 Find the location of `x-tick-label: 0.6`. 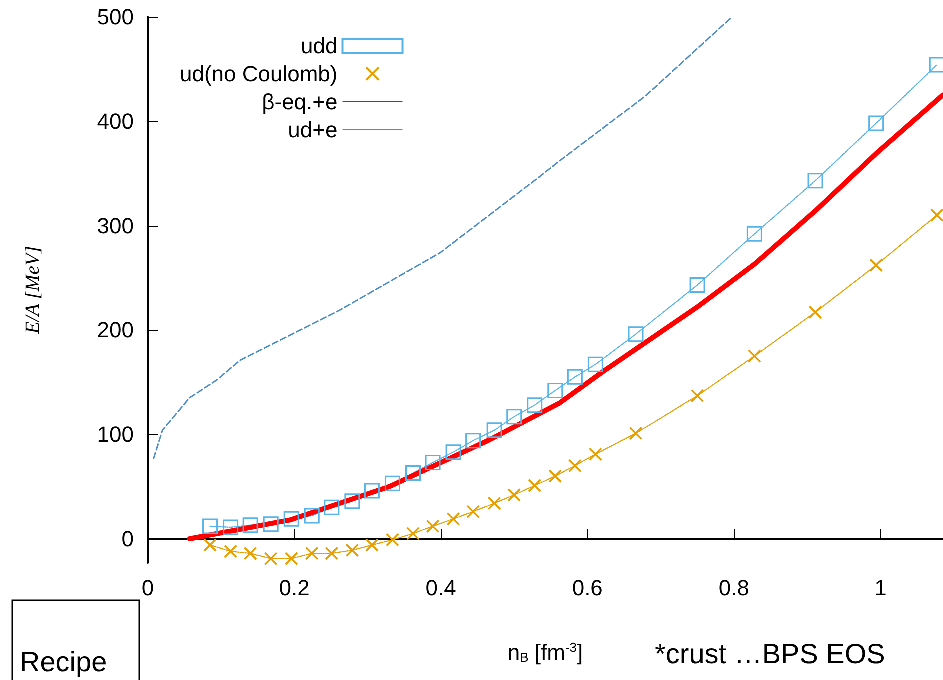

x-tick-label: 0.6 is located at coordinates (587, 588).